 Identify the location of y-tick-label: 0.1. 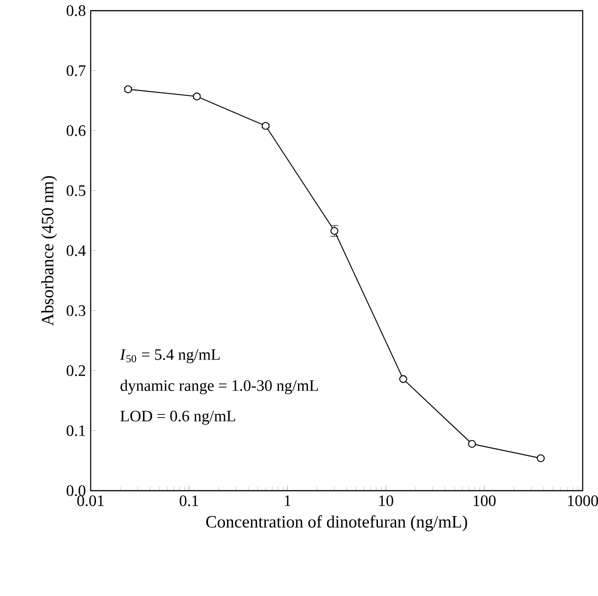
(76, 430).